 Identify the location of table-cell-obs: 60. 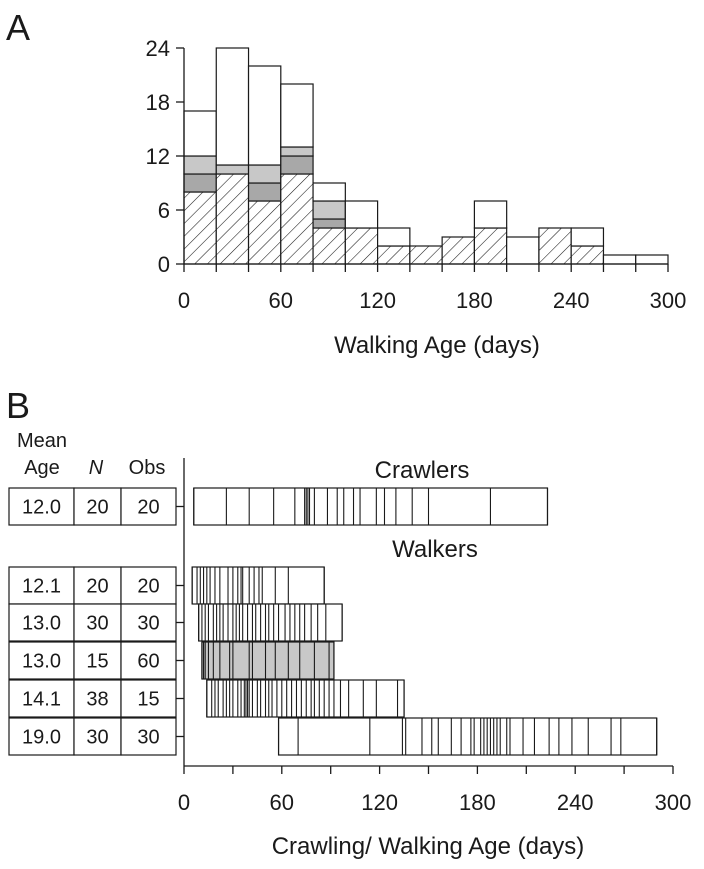
(148, 662).